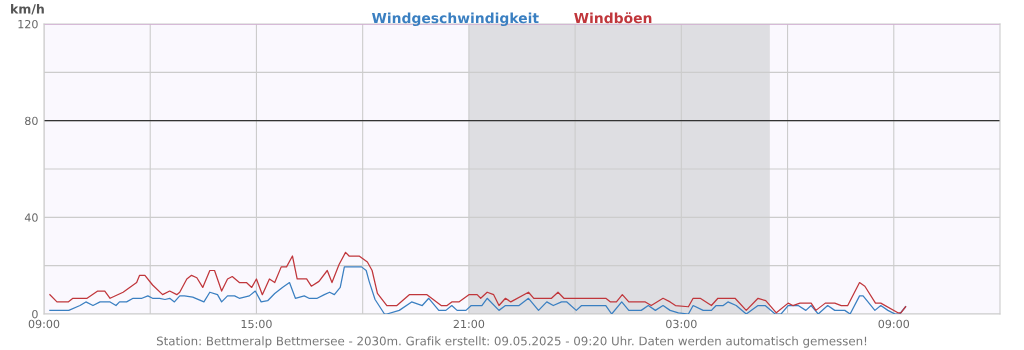  I want to click on x-tick-label: 15:00, so click(256, 324).